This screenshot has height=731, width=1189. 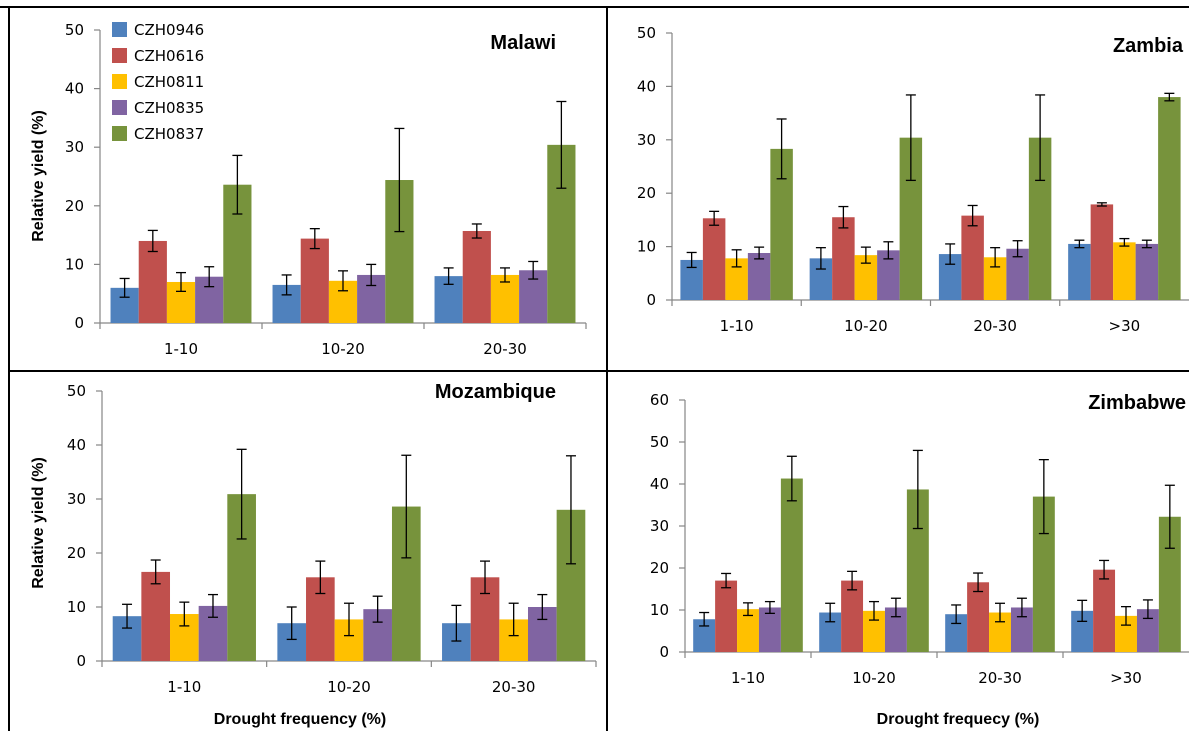 What do you see at coordinates (495, 392) in the screenshot?
I see `chart-title: Mozambique` at bounding box center [495, 392].